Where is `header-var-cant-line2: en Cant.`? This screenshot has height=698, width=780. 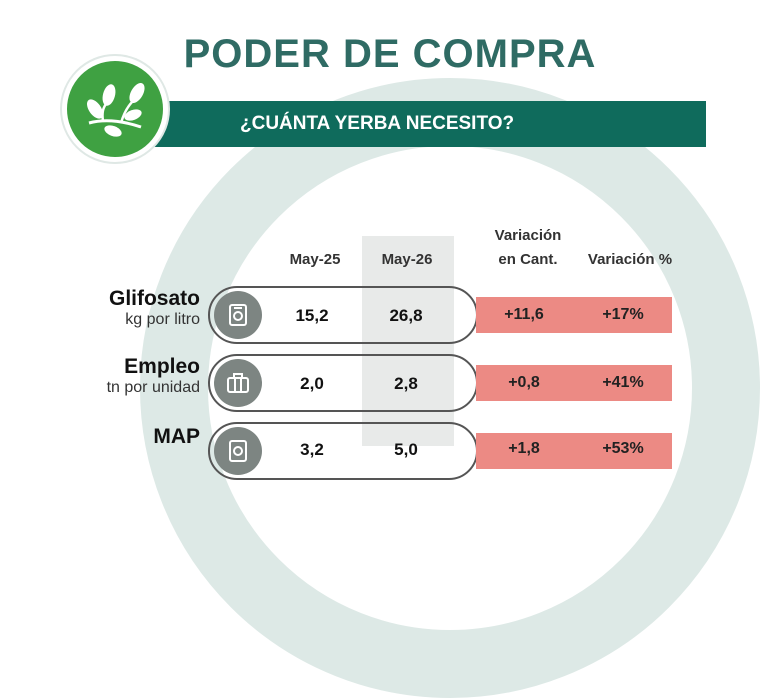 header-var-cant-line2: en Cant. is located at coordinates (528, 259).